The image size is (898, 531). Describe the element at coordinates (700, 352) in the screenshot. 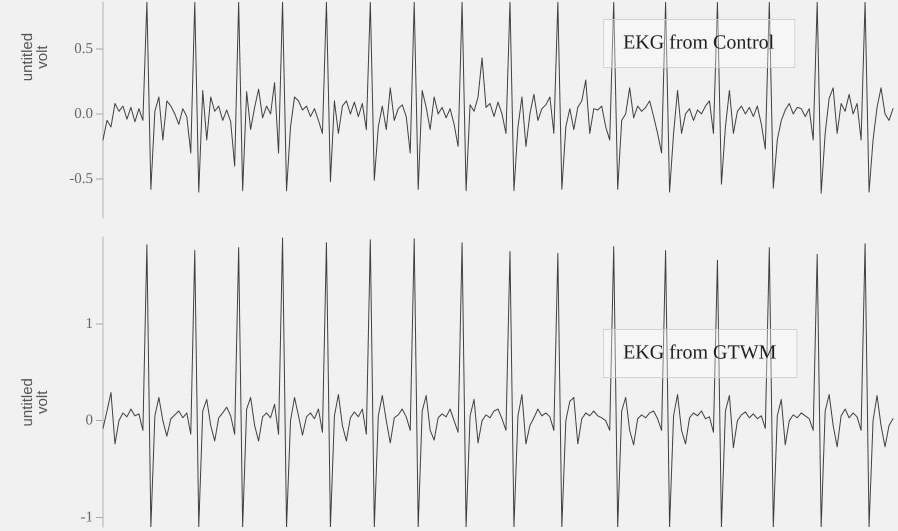

I see `text: EKG from GTWM` at that location.